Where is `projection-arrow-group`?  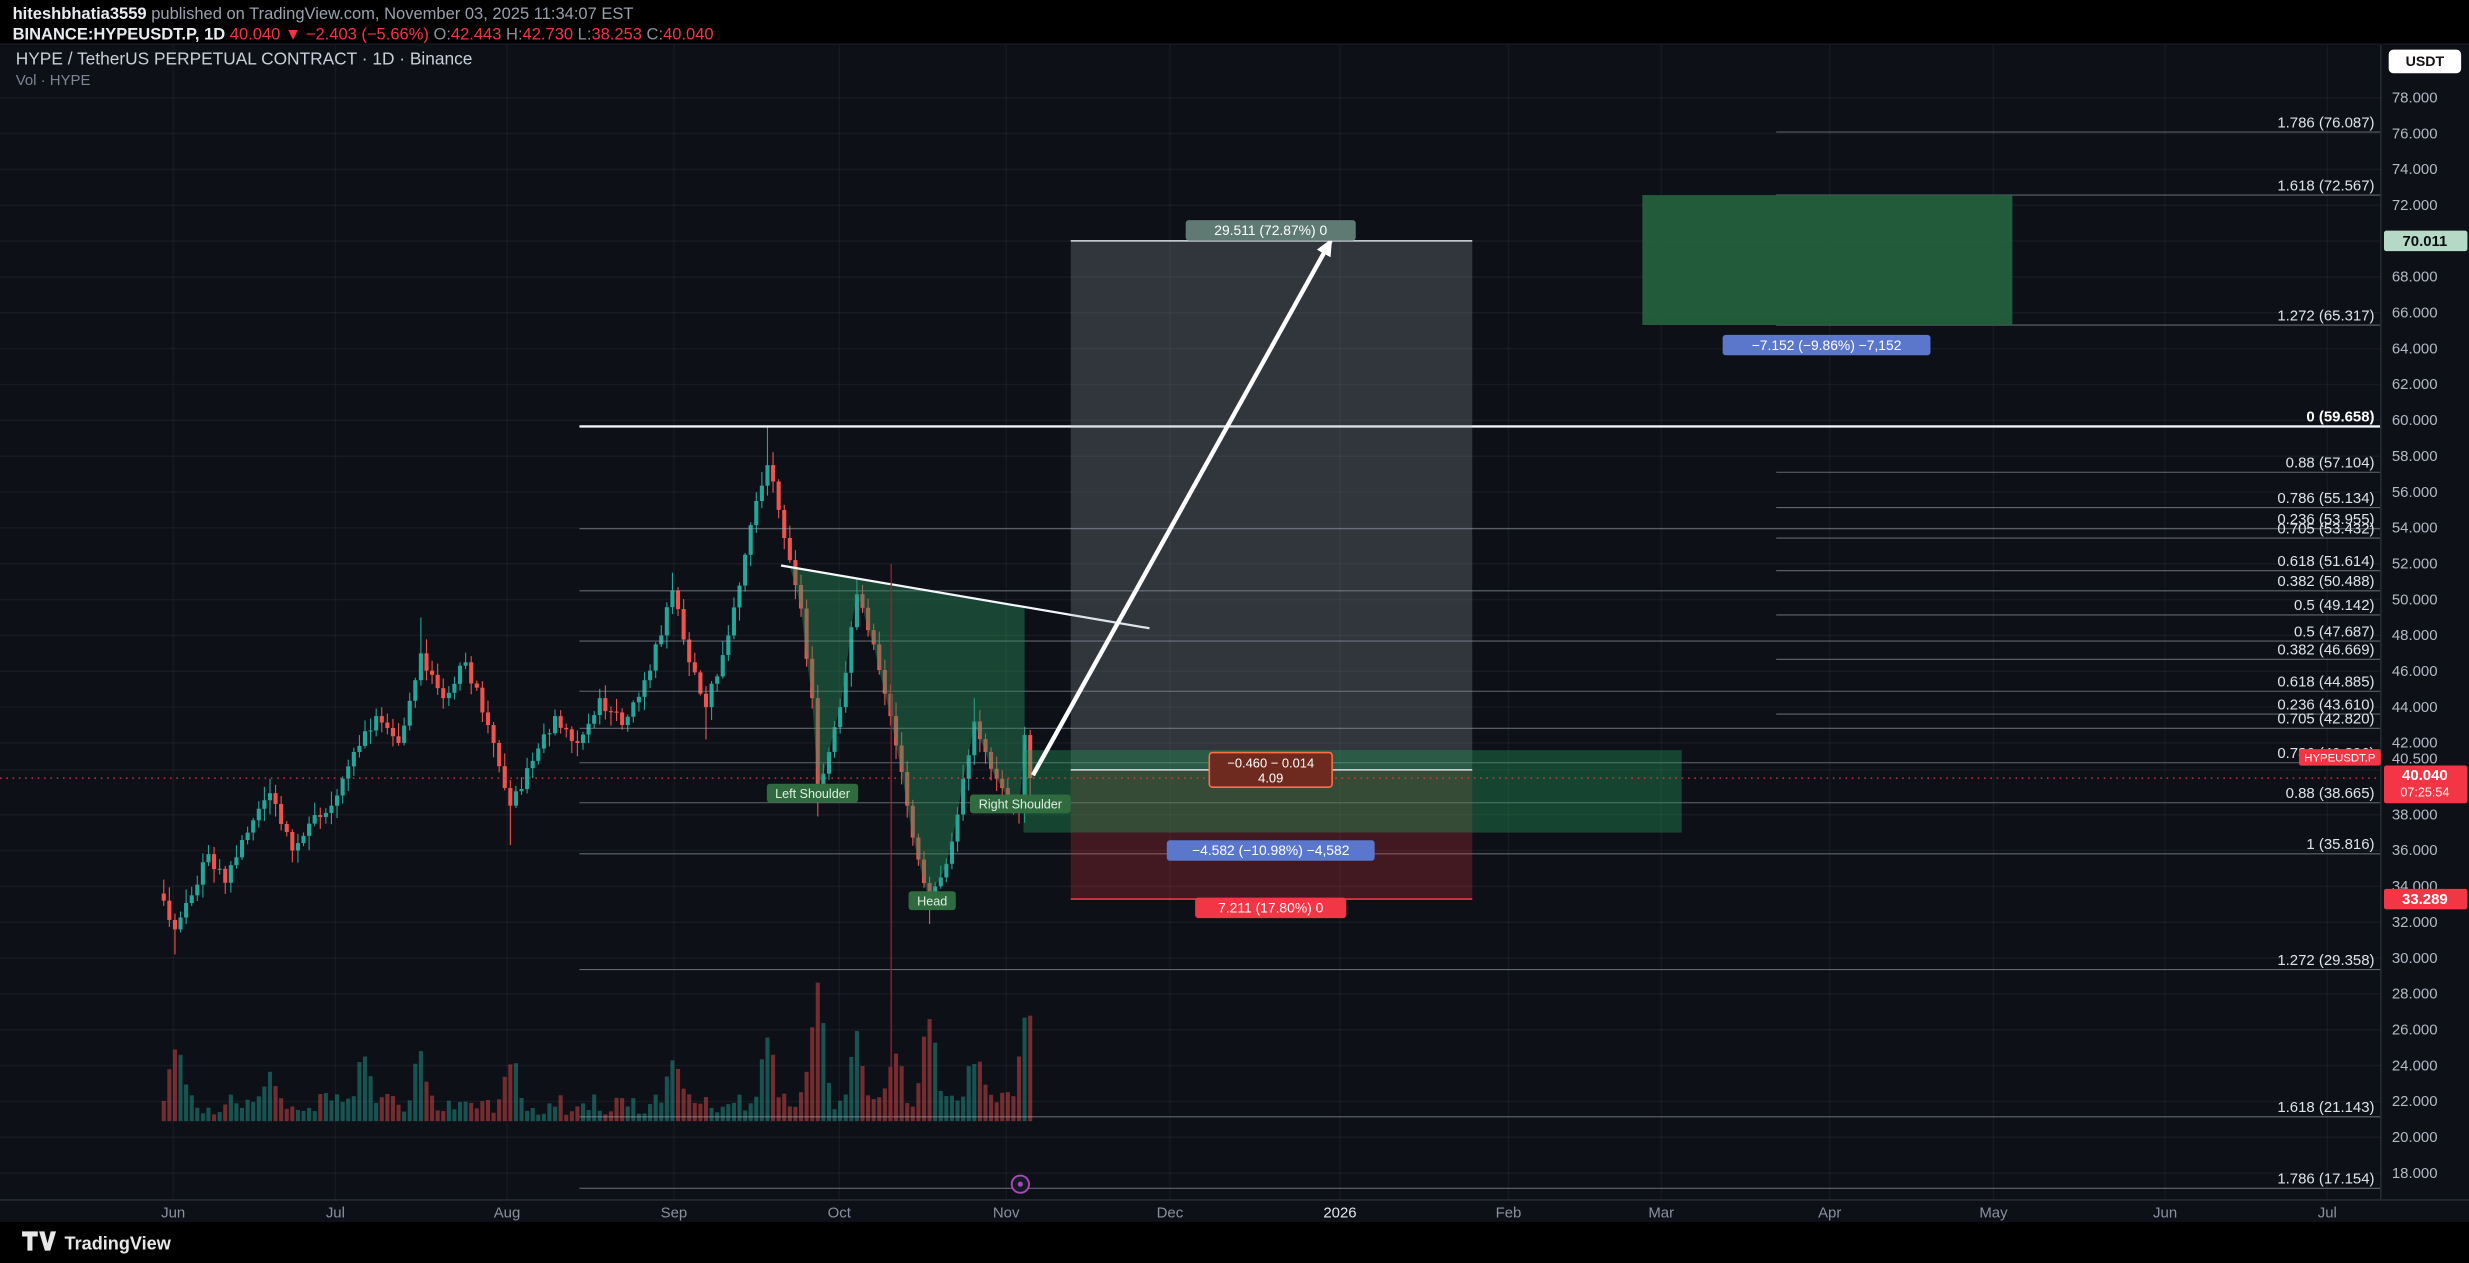 projection-arrow-group is located at coordinates (1182, 507).